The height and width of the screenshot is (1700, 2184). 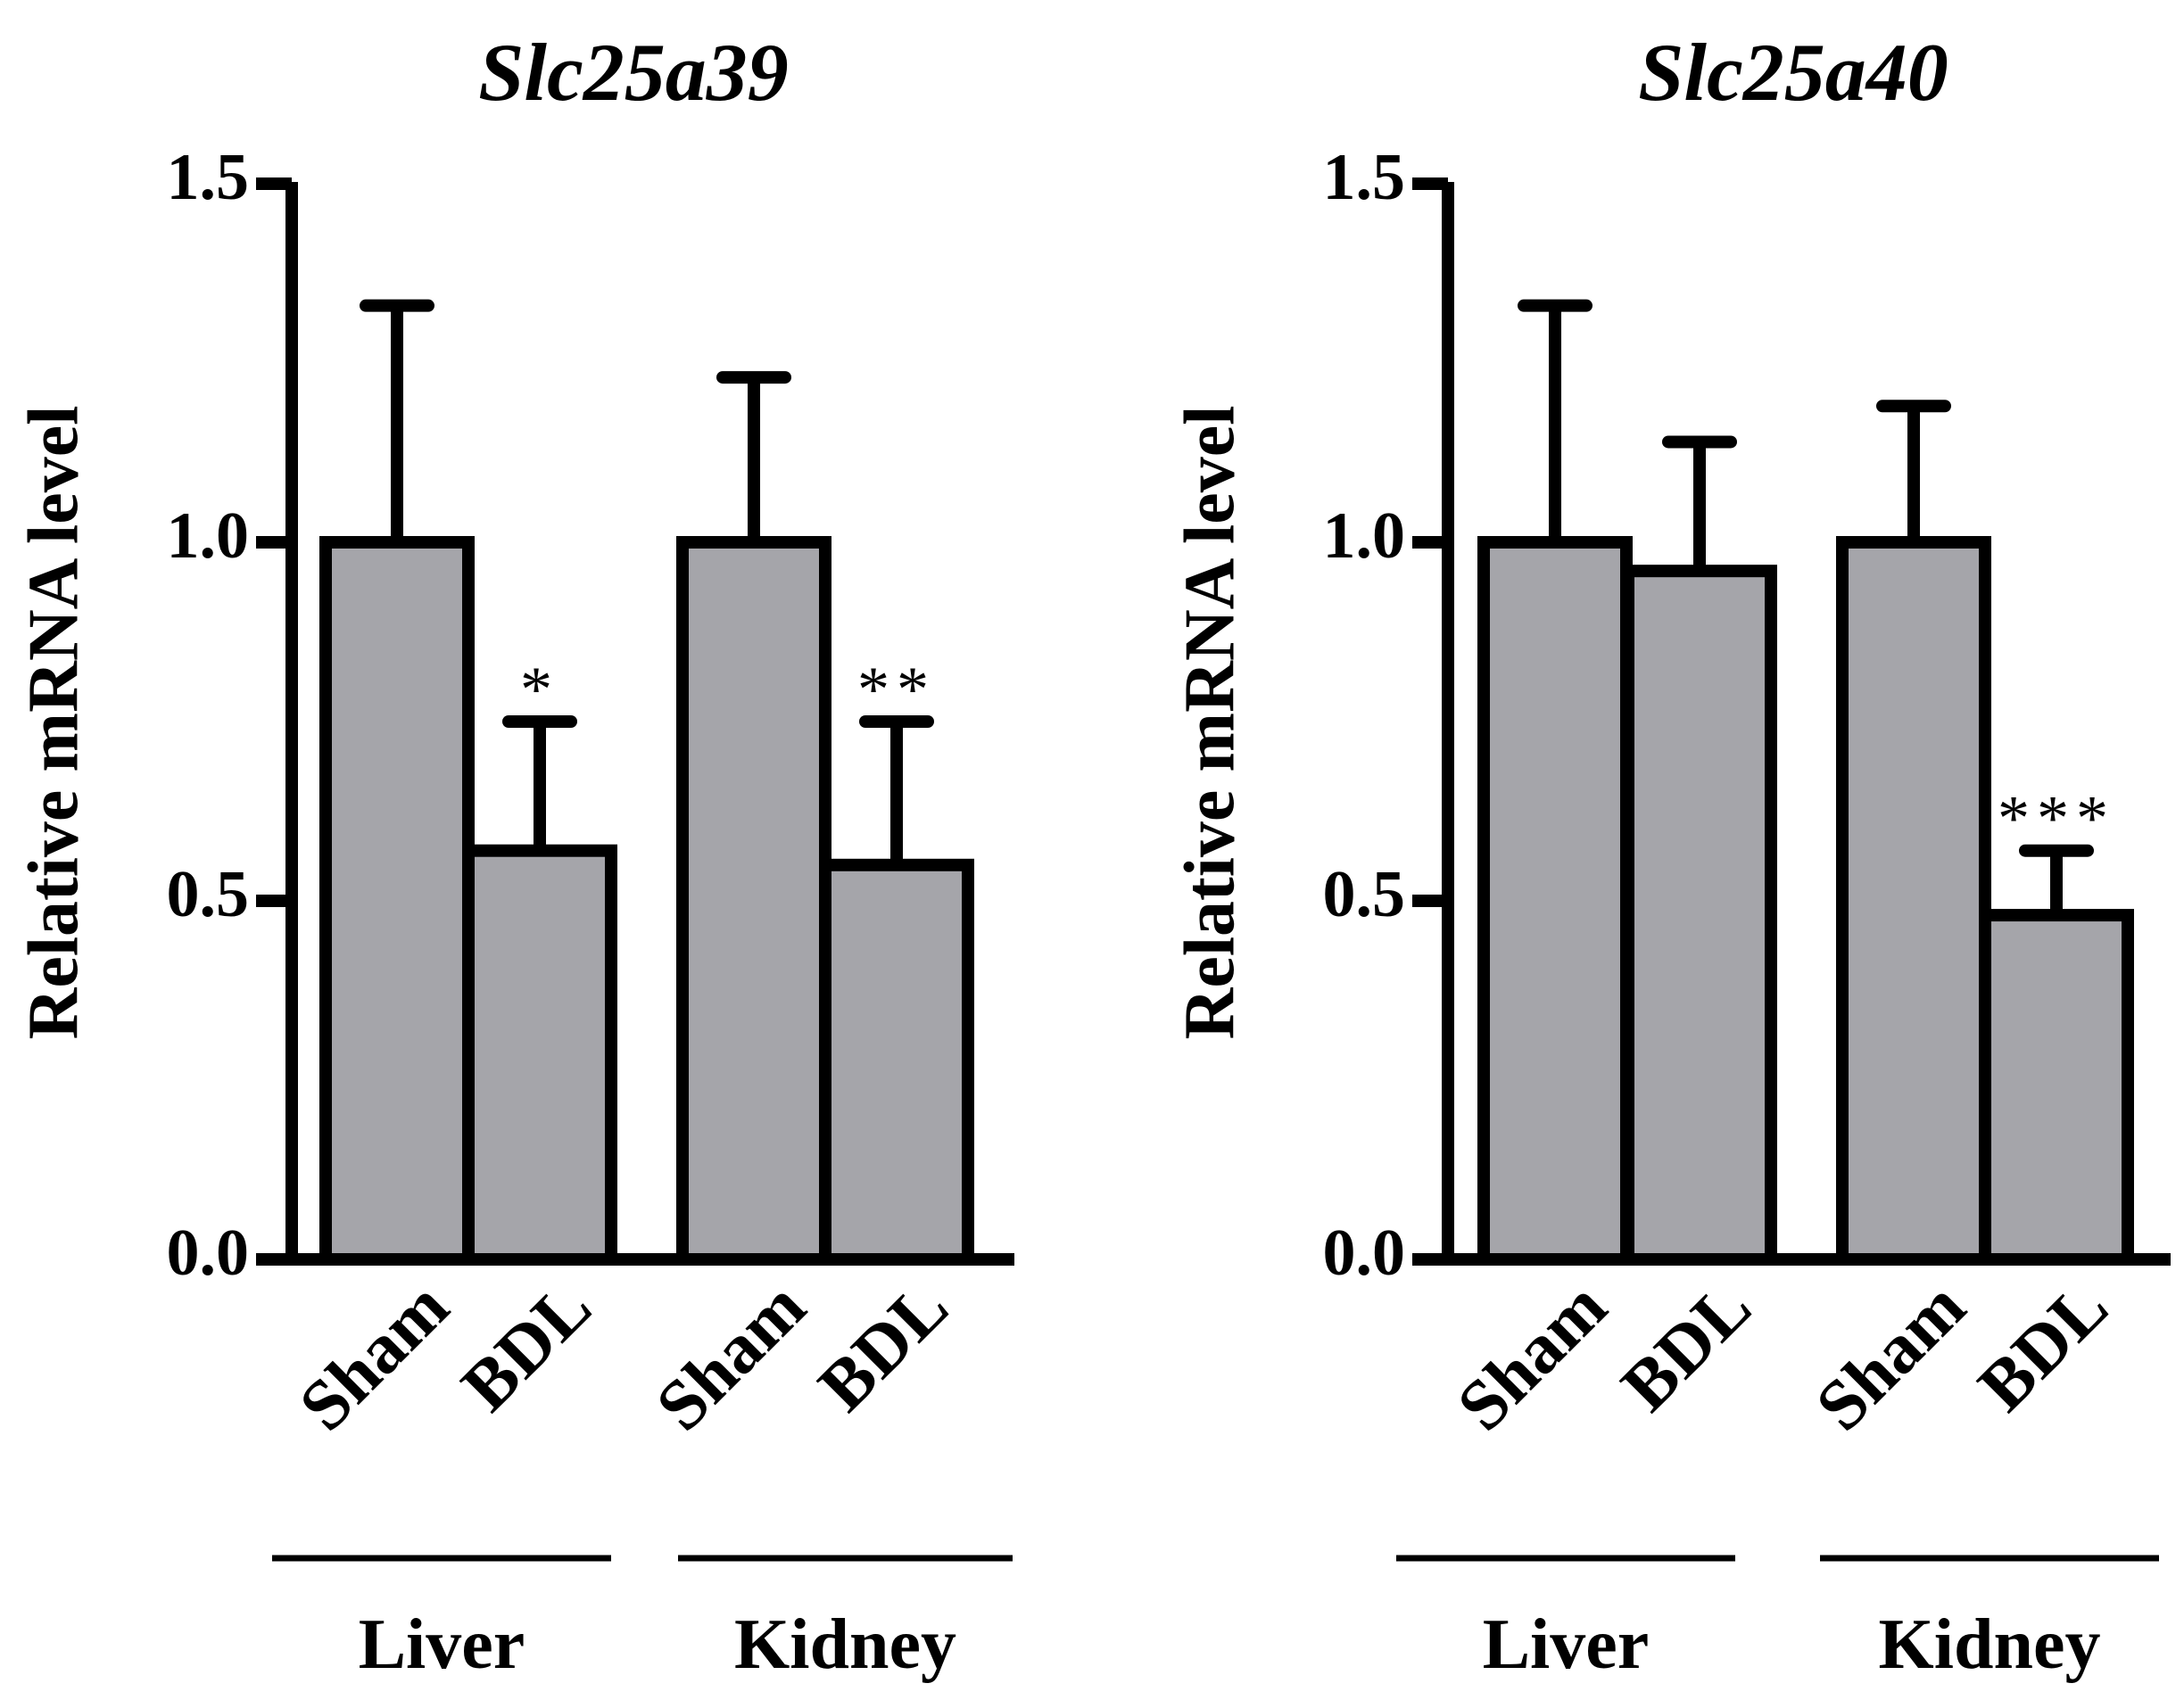 What do you see at coordinates (1793, 72) in the screenshot?
I see `chart-title: Slc25a40` at bounding box center [1793, 72].